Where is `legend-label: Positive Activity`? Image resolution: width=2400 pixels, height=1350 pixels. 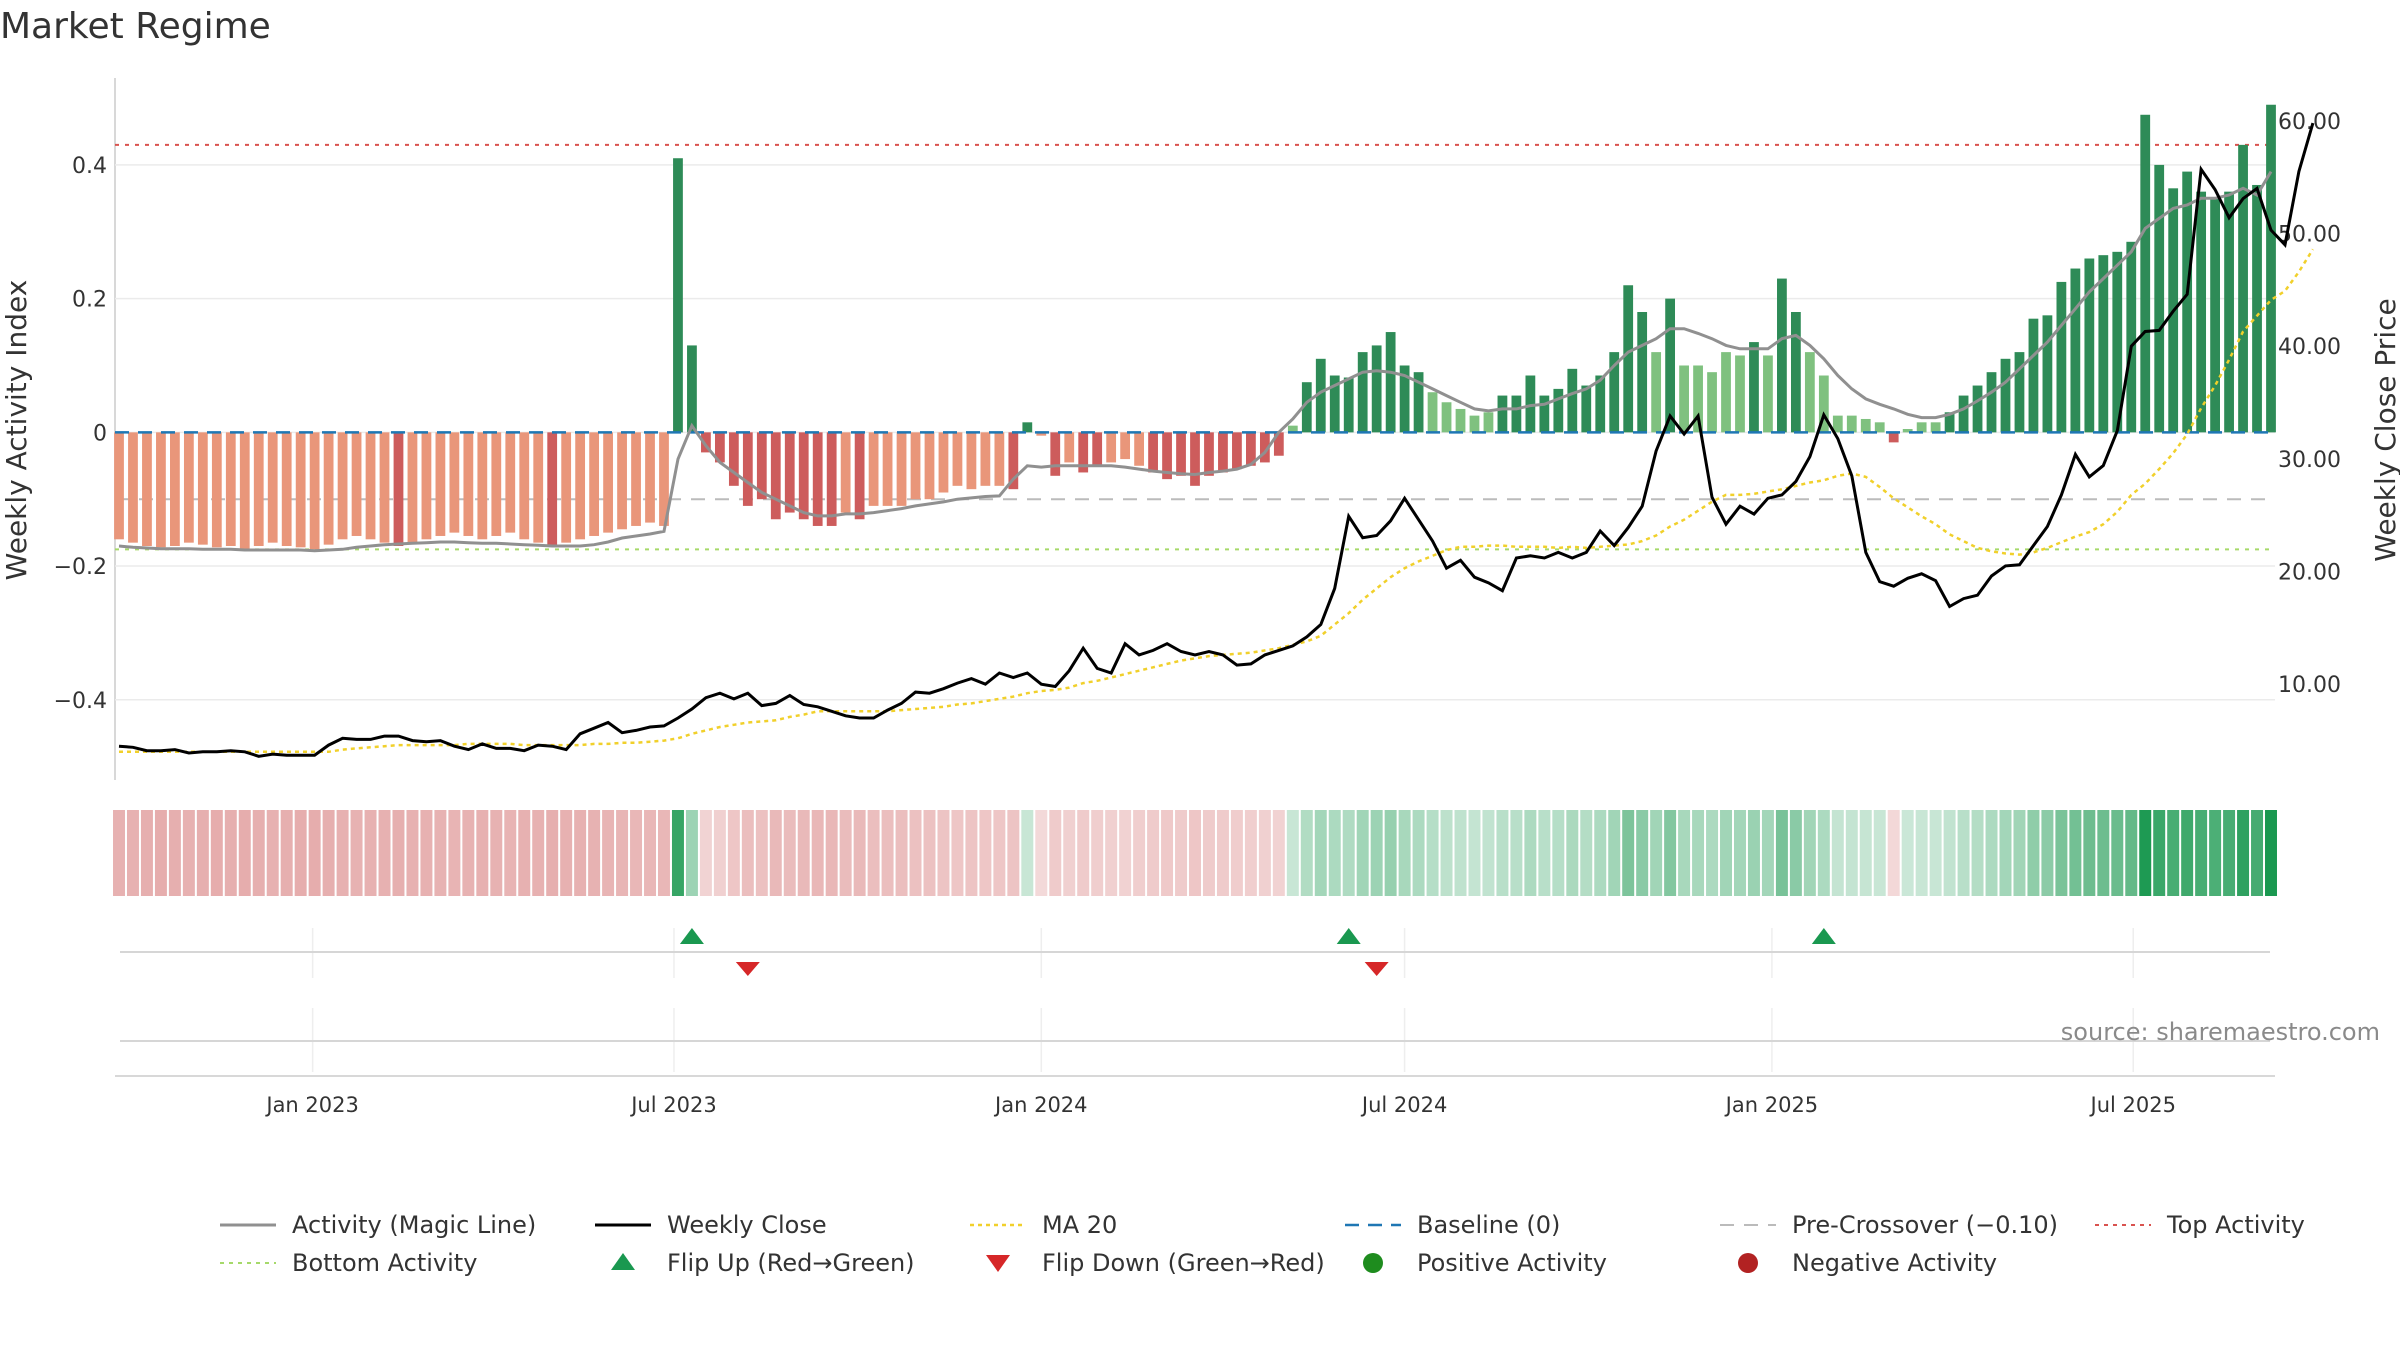 legend-label: Positive Activity is located at coordinates (1512, 1263).